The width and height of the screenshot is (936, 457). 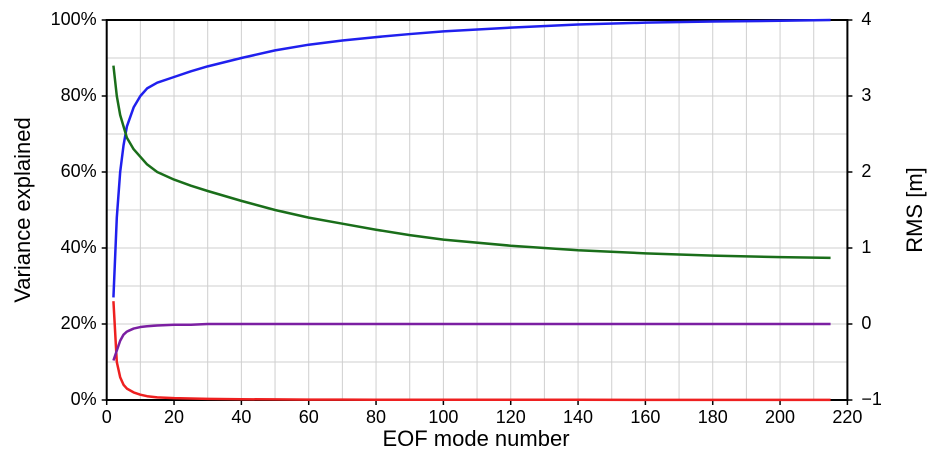 What do you see at coordinates (866, 323) in the screenshot?
I see `y2-tick-label: 0` at bounding box center [866, 323].